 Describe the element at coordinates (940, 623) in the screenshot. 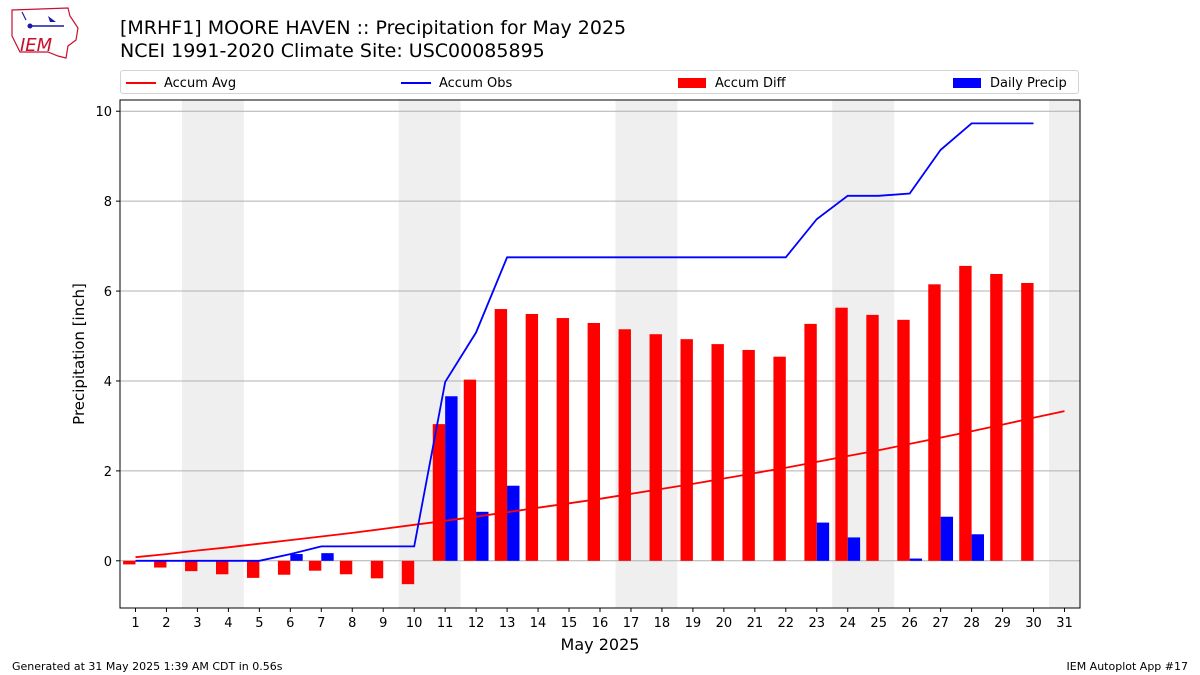

I see `x-tick-label: 27` at that location.